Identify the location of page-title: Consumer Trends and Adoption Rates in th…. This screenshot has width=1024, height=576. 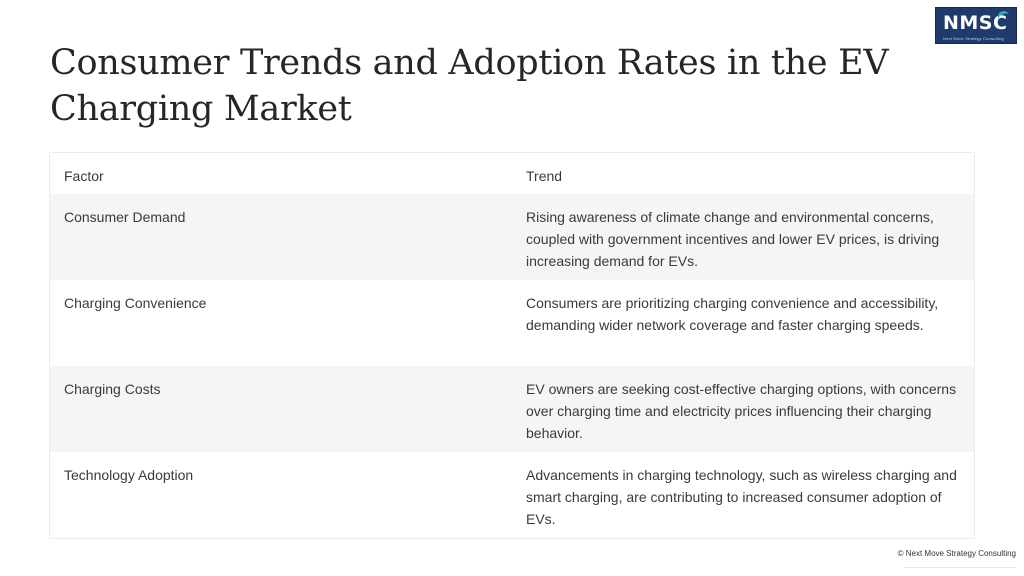
(469, 86).